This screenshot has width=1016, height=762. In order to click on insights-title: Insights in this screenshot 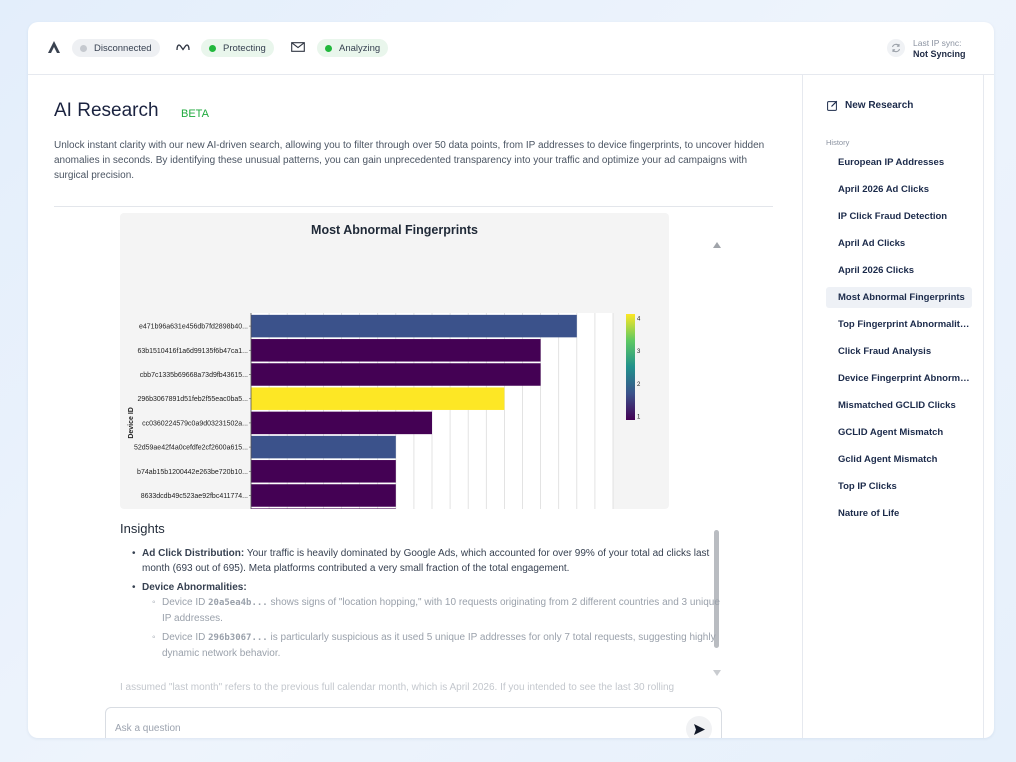, I will do `click(142, 528)`.